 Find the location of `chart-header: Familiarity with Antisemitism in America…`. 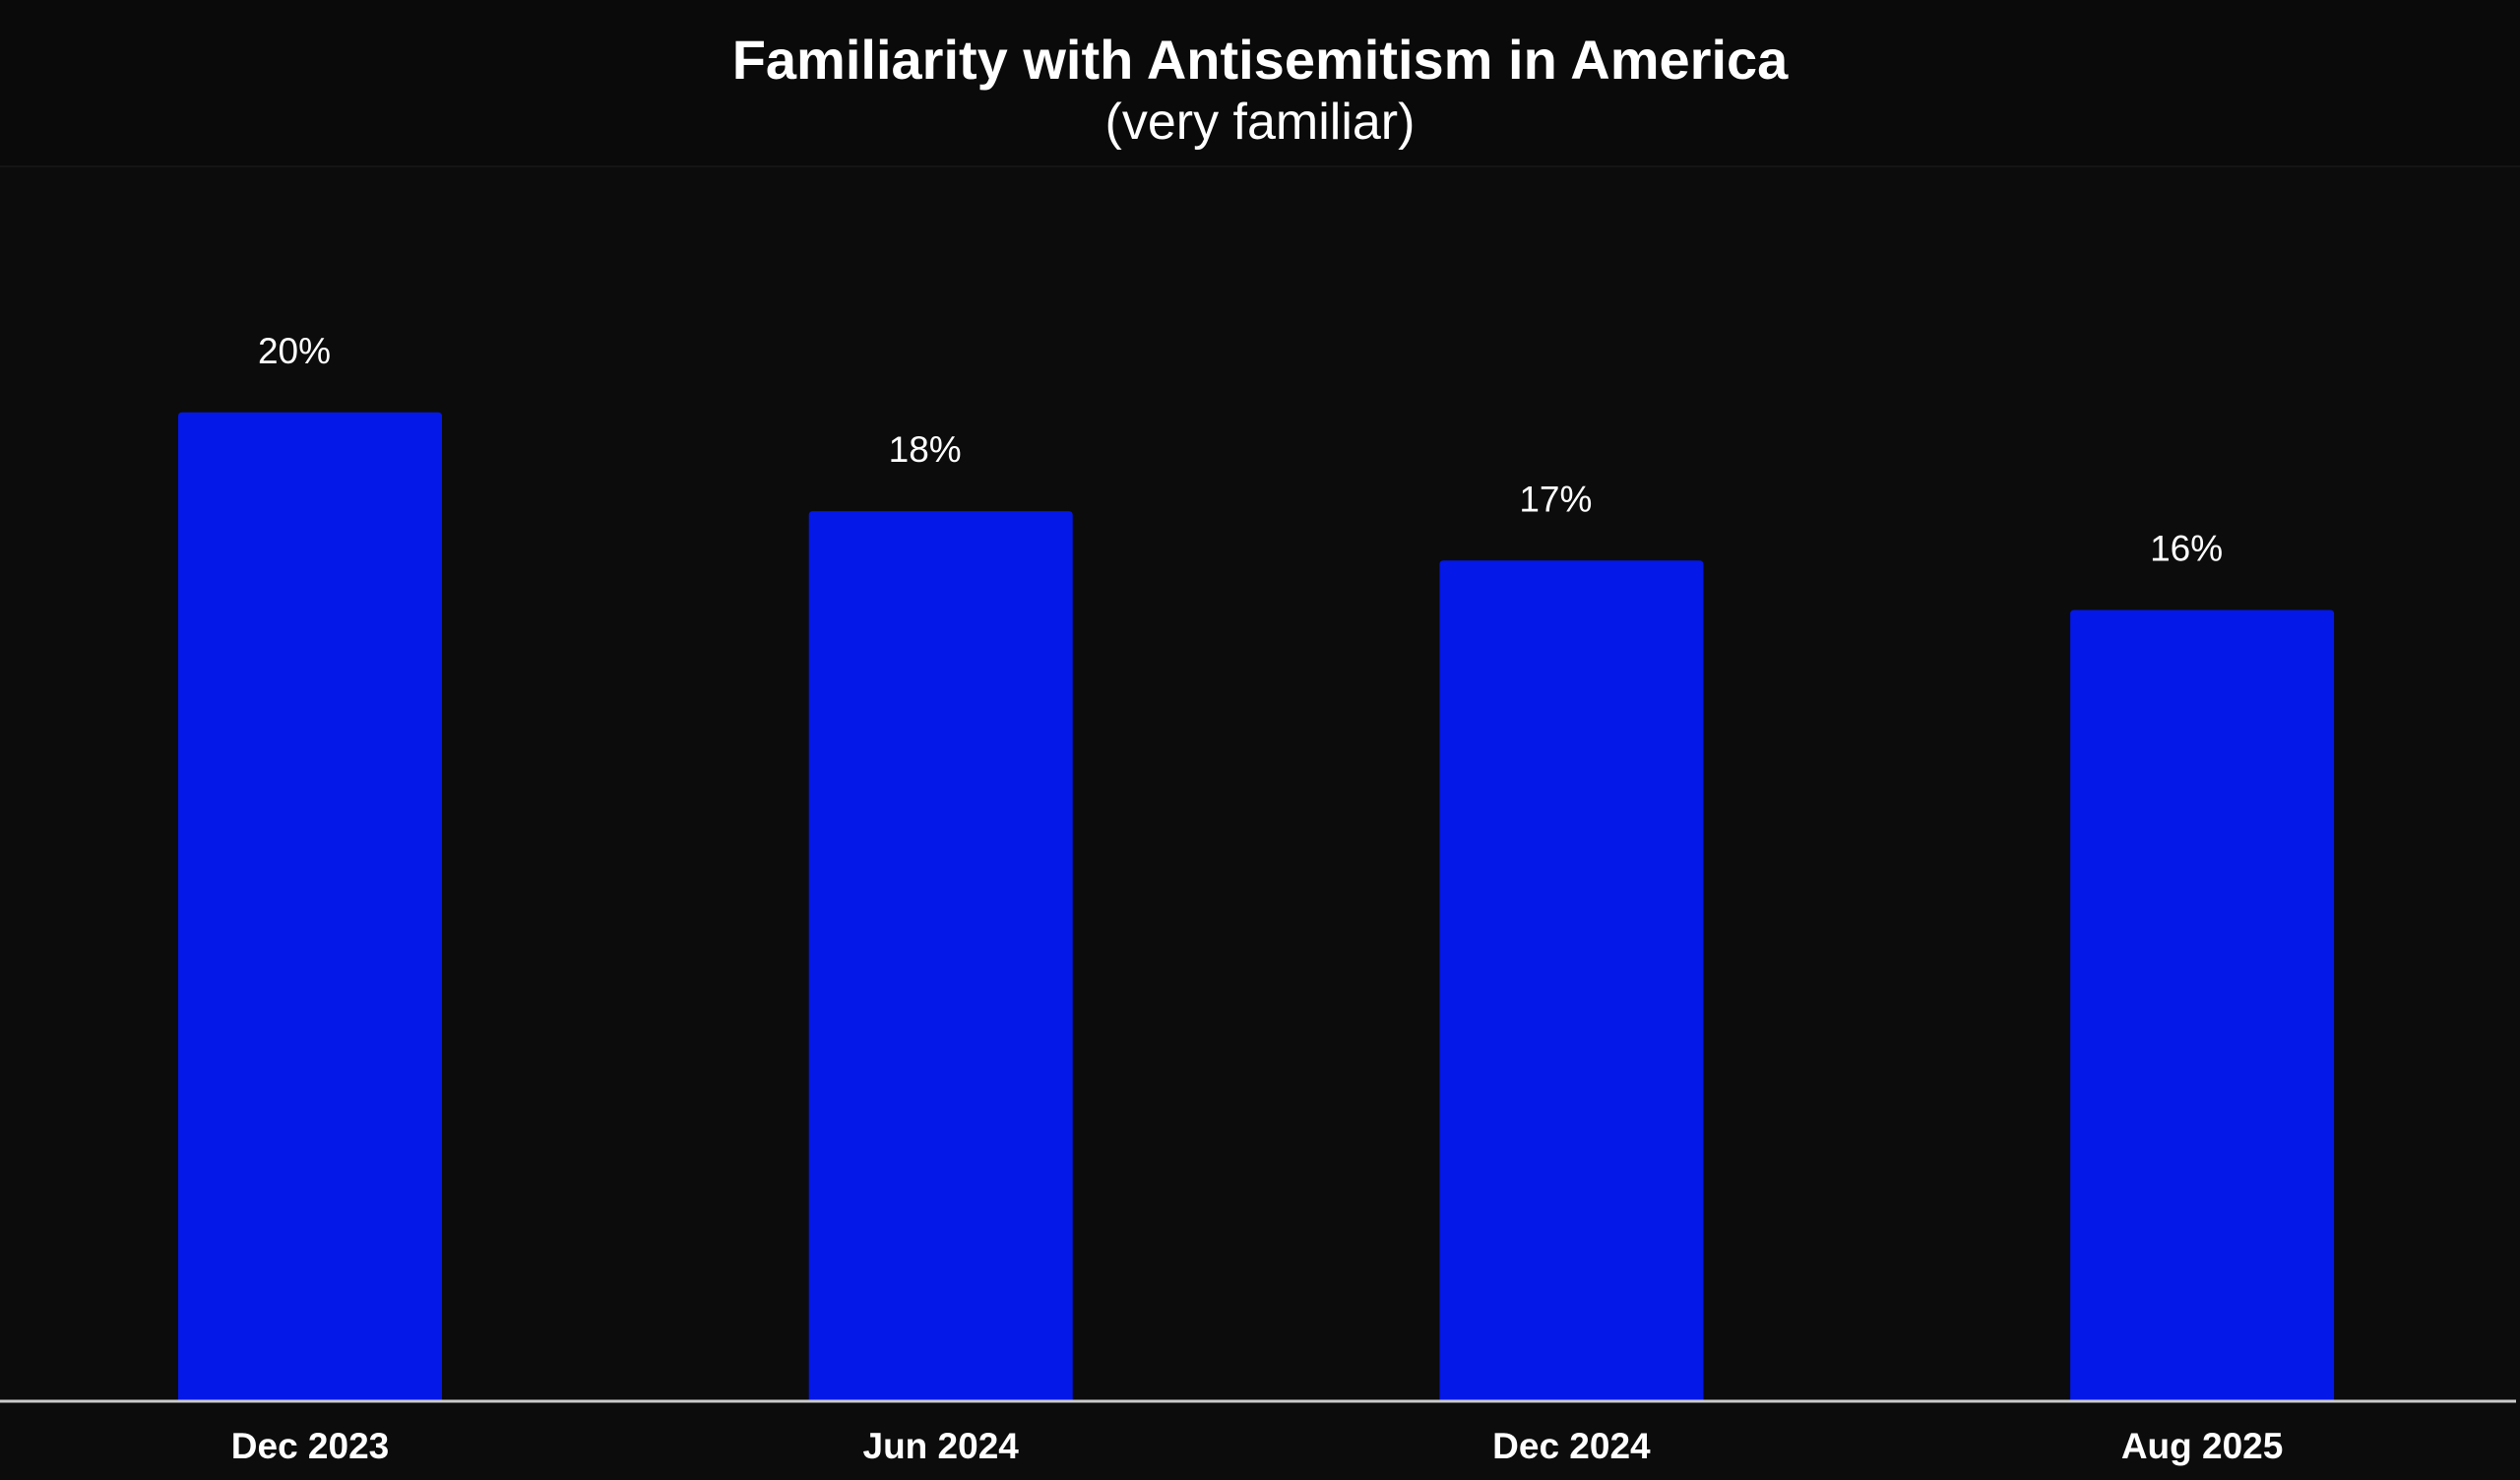

chart-header: Familiarity with Antisemitism in America… is located at coordinates (1260, 83).